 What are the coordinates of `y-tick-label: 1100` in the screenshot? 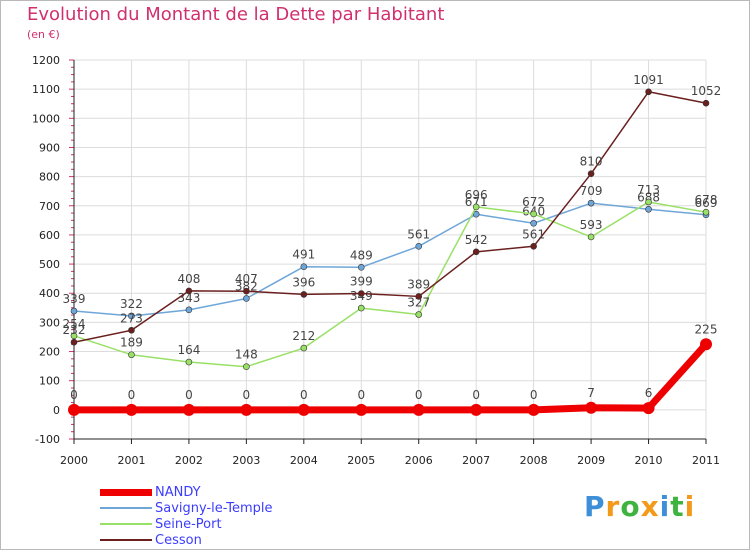 It's located at (46, 89).